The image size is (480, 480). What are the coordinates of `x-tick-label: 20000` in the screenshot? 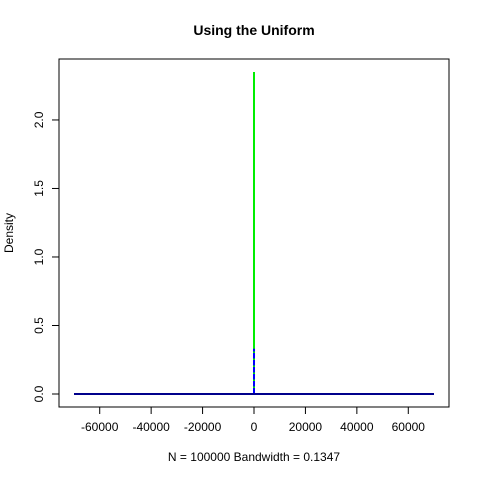 It's located at (306, 427).